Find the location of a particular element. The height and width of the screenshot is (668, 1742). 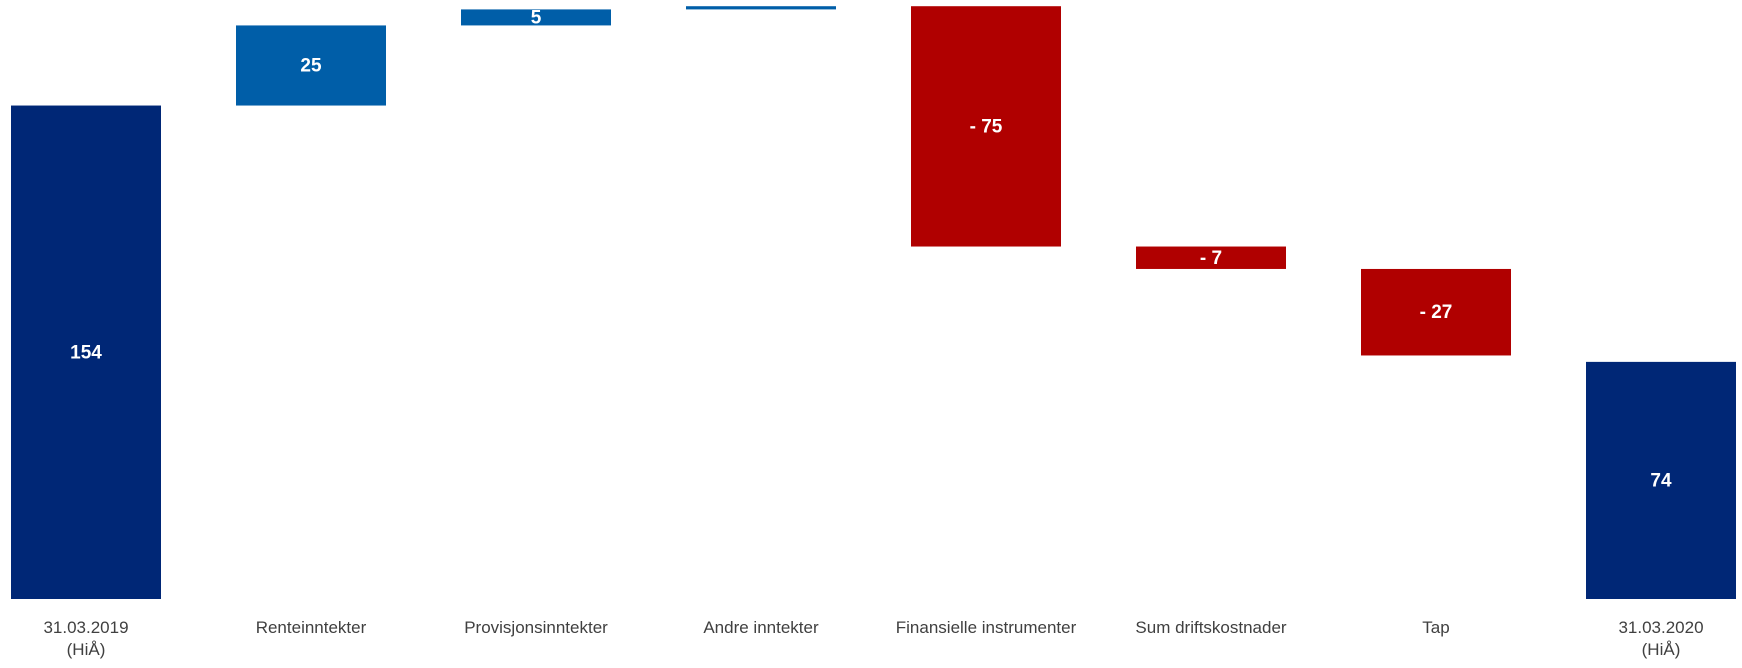

x-tick-label: Sum driftskostnader is located at coordinates (1211, 627).